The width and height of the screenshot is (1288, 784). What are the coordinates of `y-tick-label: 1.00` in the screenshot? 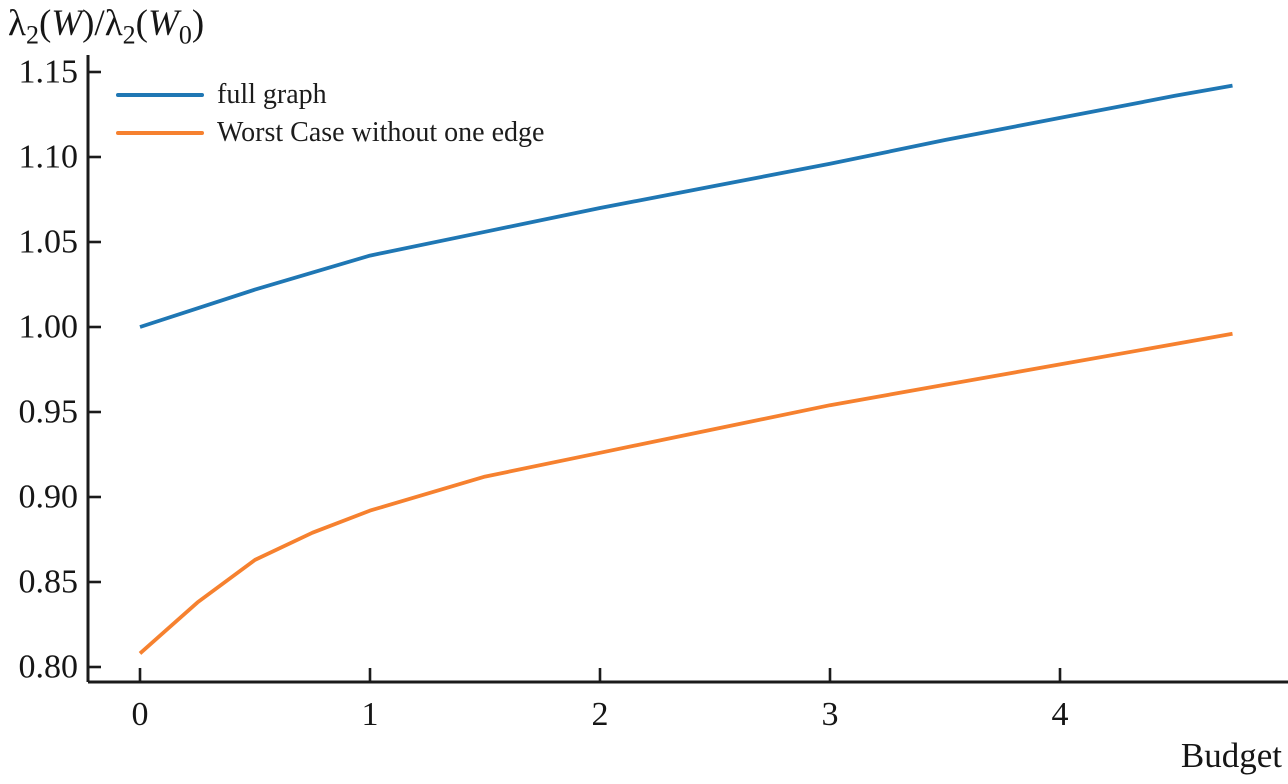 It's located at (49, 327).